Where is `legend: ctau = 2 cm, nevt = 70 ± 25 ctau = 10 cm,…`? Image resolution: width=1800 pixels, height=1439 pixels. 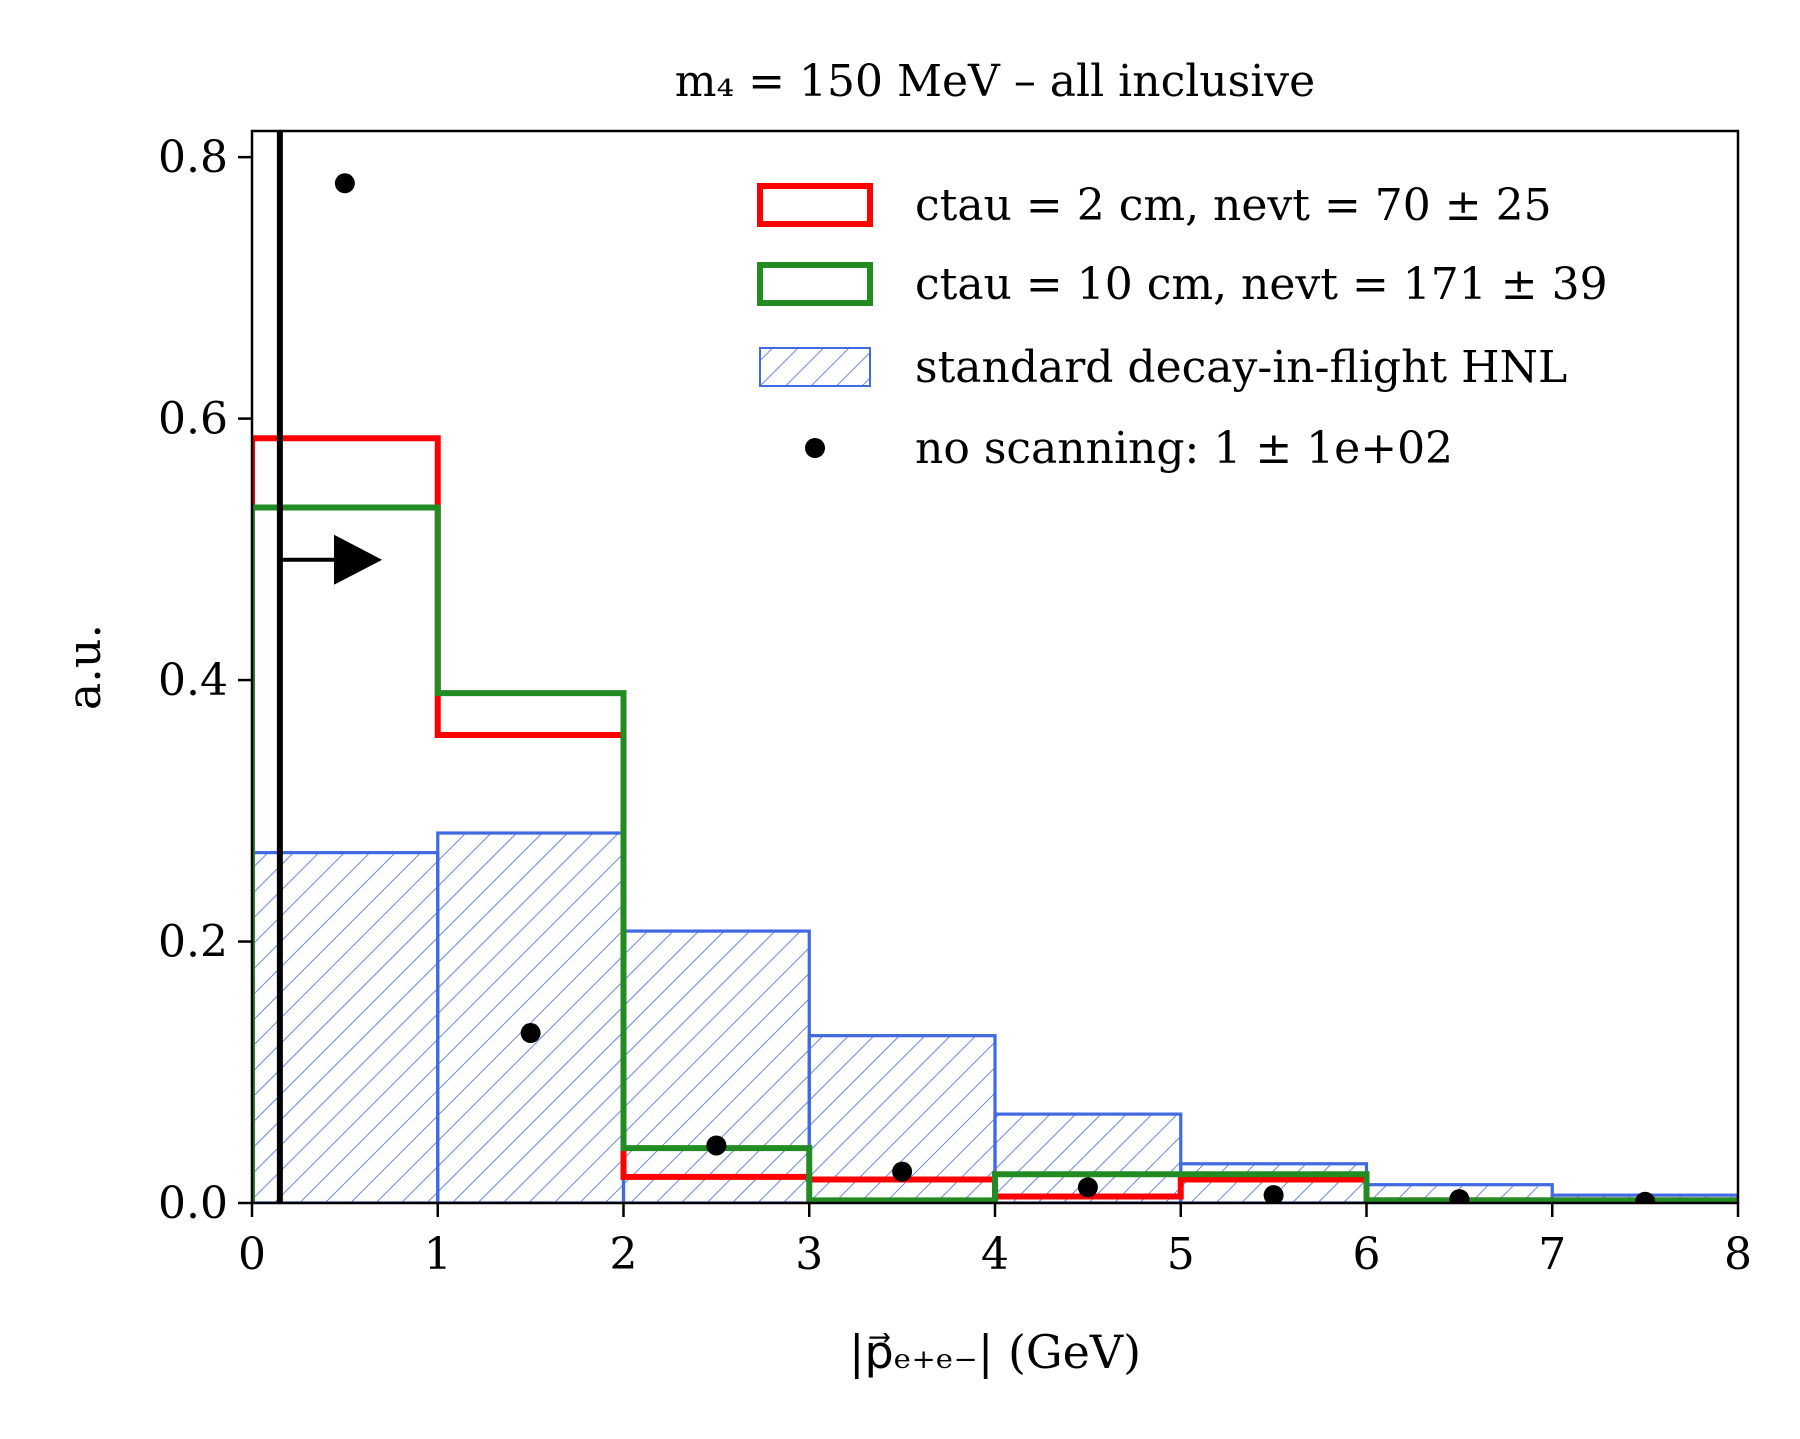 legend: ctau = 2 cm, nevt = 70 ± 25 ctau = 10 cm,… is located at coordinates (1182, 327).